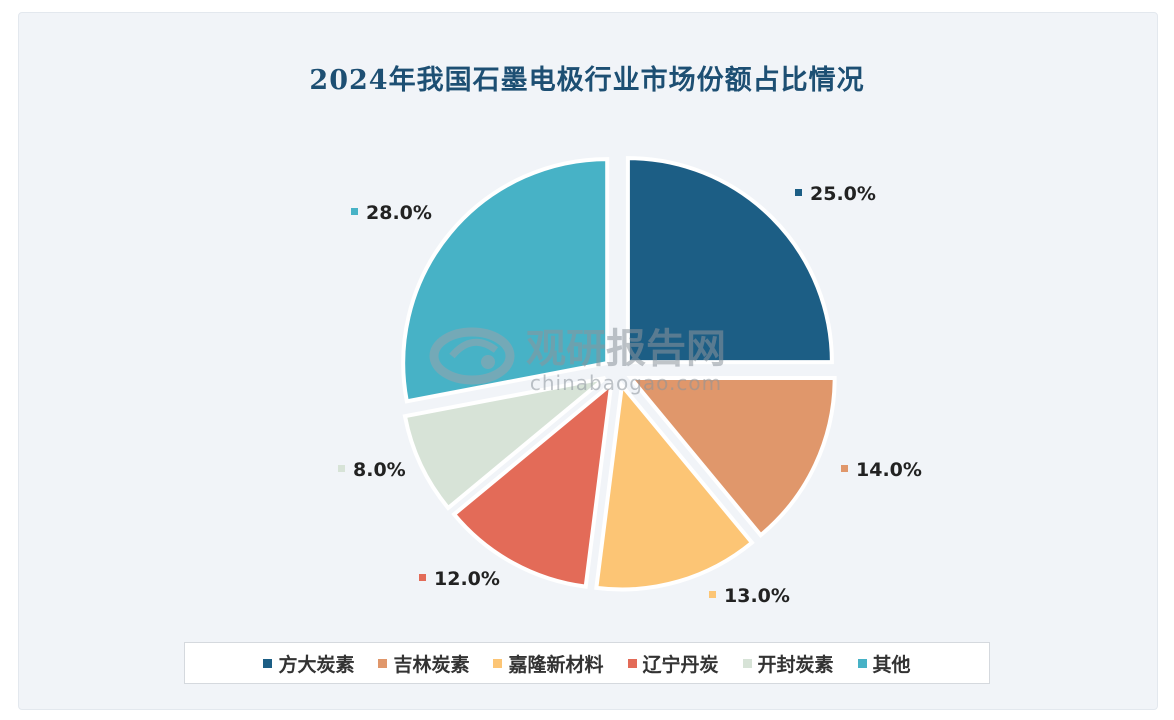 This screenshot has height=720, width=1174. What do you see at coordinates (467, 579) in the screenshot?
I see `data-label-liaoning: 12.0%` at bounding box center [467, 579].